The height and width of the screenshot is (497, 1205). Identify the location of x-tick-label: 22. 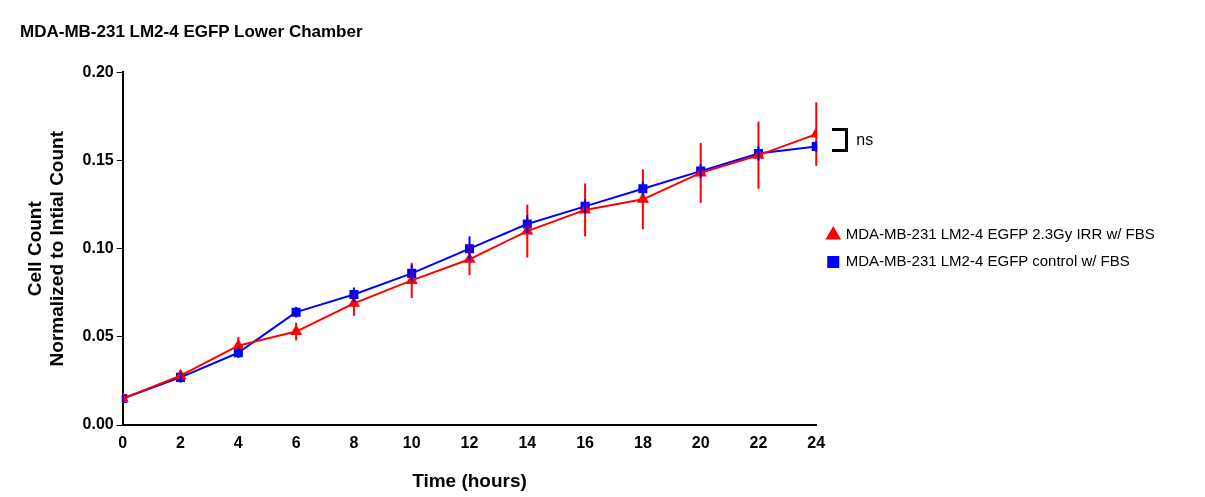
(758, 443).